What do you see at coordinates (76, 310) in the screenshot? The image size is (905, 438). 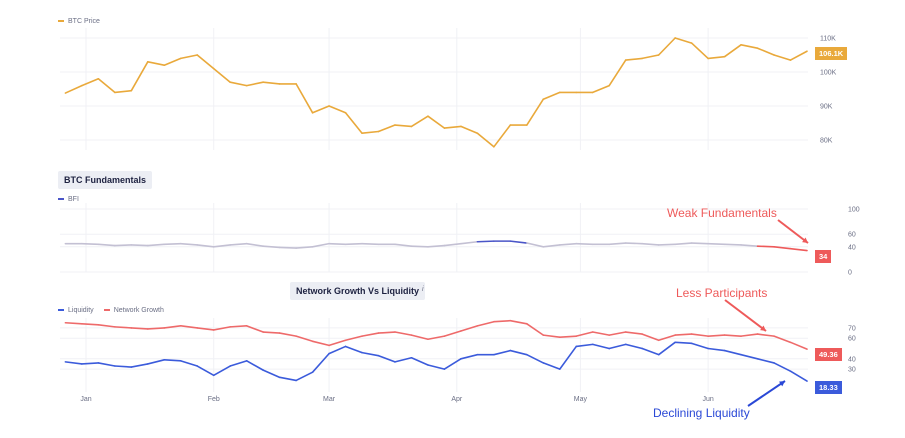 I see `legend-item-liquidity: Liquidity` at bounding box center [76, 310].